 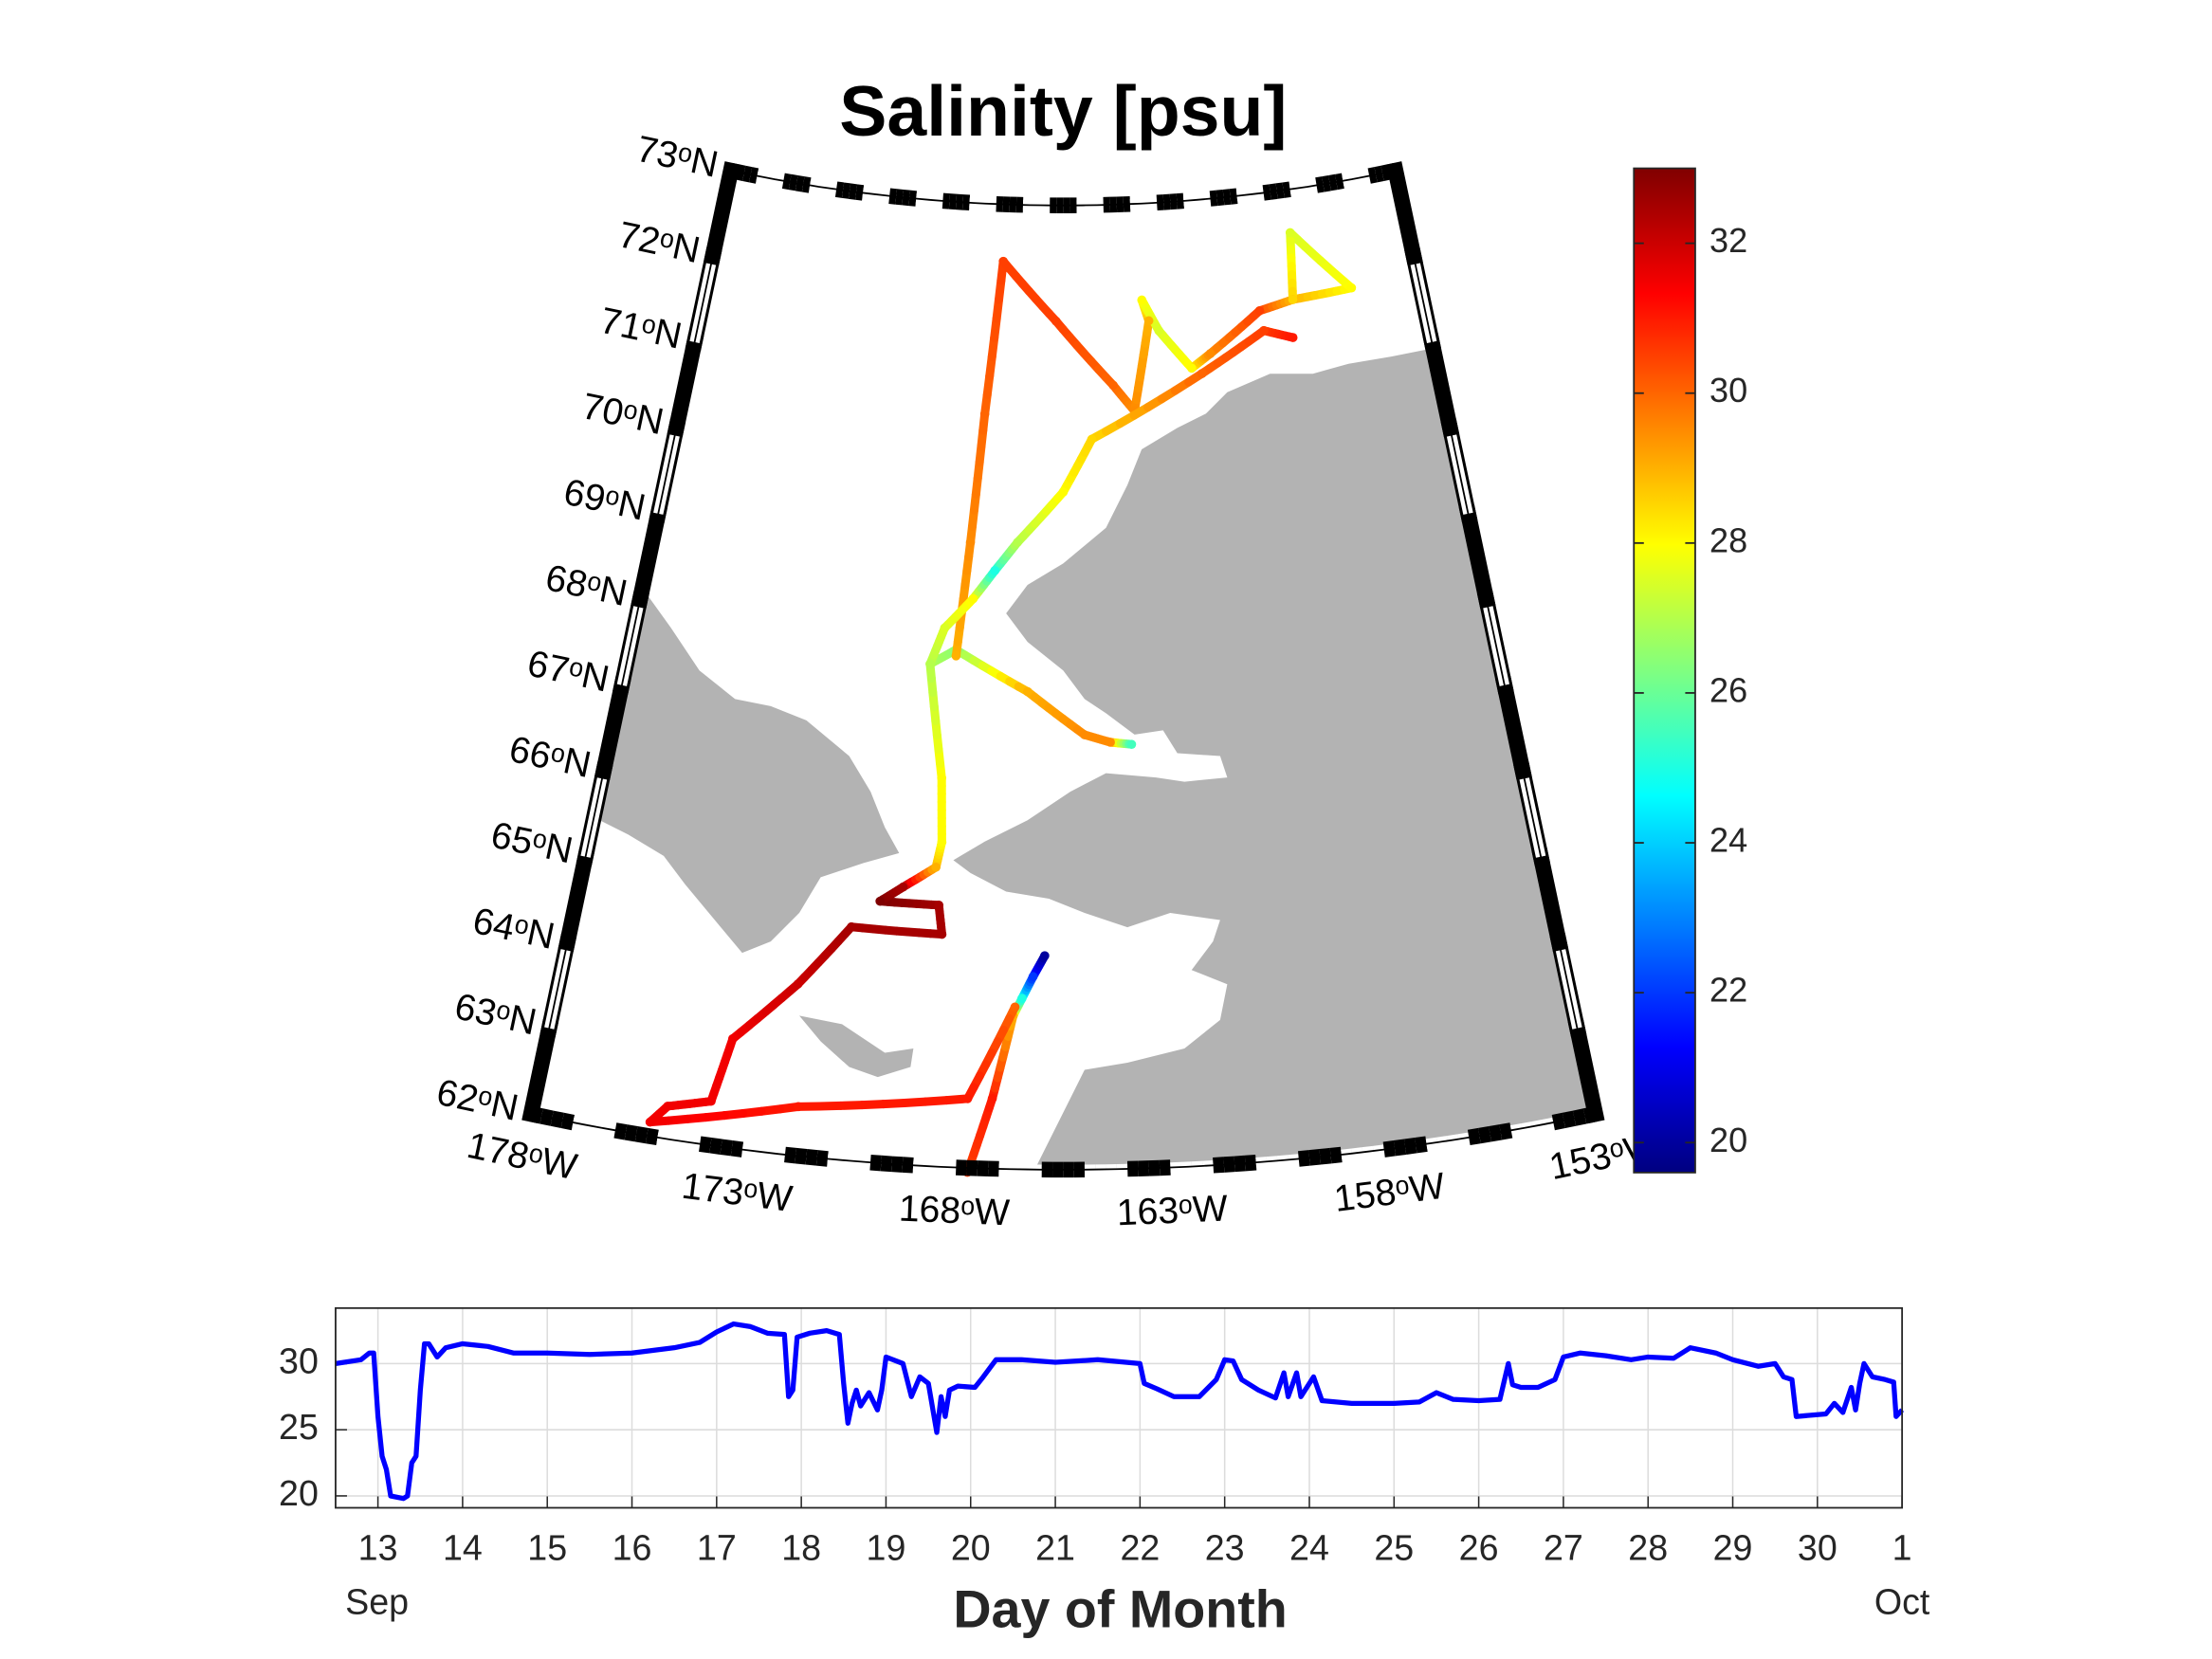 What do you see at coordinates (513, 929) in the screenshot?
I see `lat-tick-label: 64ᵒN` at bounding box center [513, 929].